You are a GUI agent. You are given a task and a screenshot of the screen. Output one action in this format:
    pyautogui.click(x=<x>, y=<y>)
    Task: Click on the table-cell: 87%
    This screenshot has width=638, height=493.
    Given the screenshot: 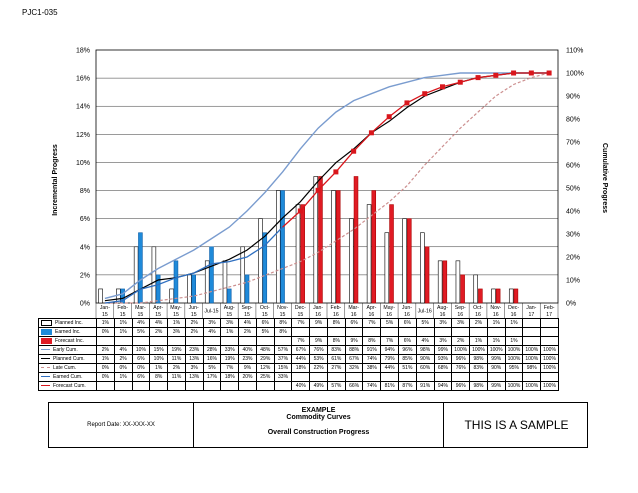 What is the action you would take?
    pyautogui.click(x=407, y=386)
    